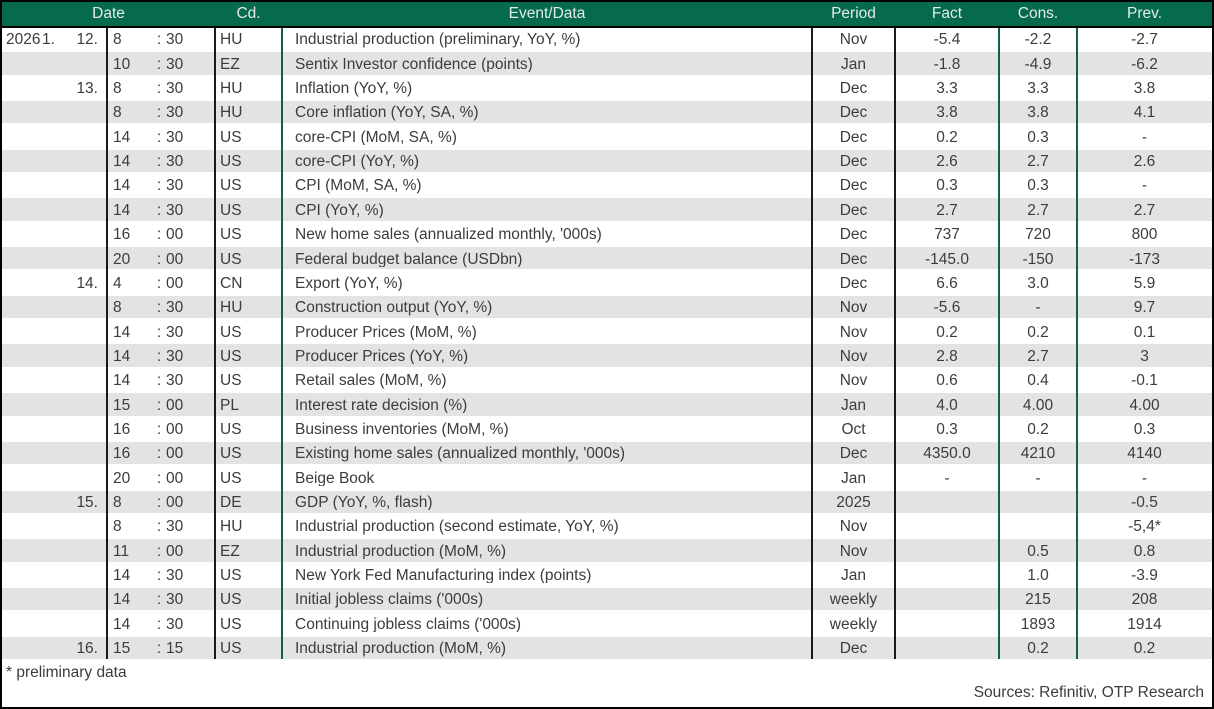 The width and height of the screenshot is (1214, 709). What do you see at coordinates (1038, 429) in the screenshot?
I see `cons-cell: 0.2` at bounding box center [1038, 429].